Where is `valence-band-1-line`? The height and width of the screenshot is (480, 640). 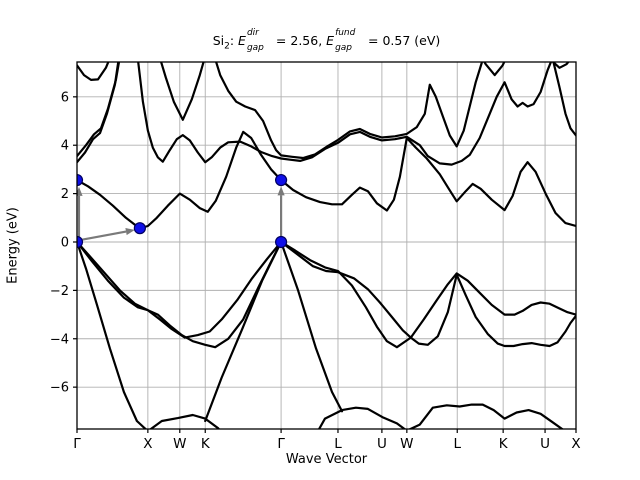
valence-band-1-line is located at coordinates (357, 416).